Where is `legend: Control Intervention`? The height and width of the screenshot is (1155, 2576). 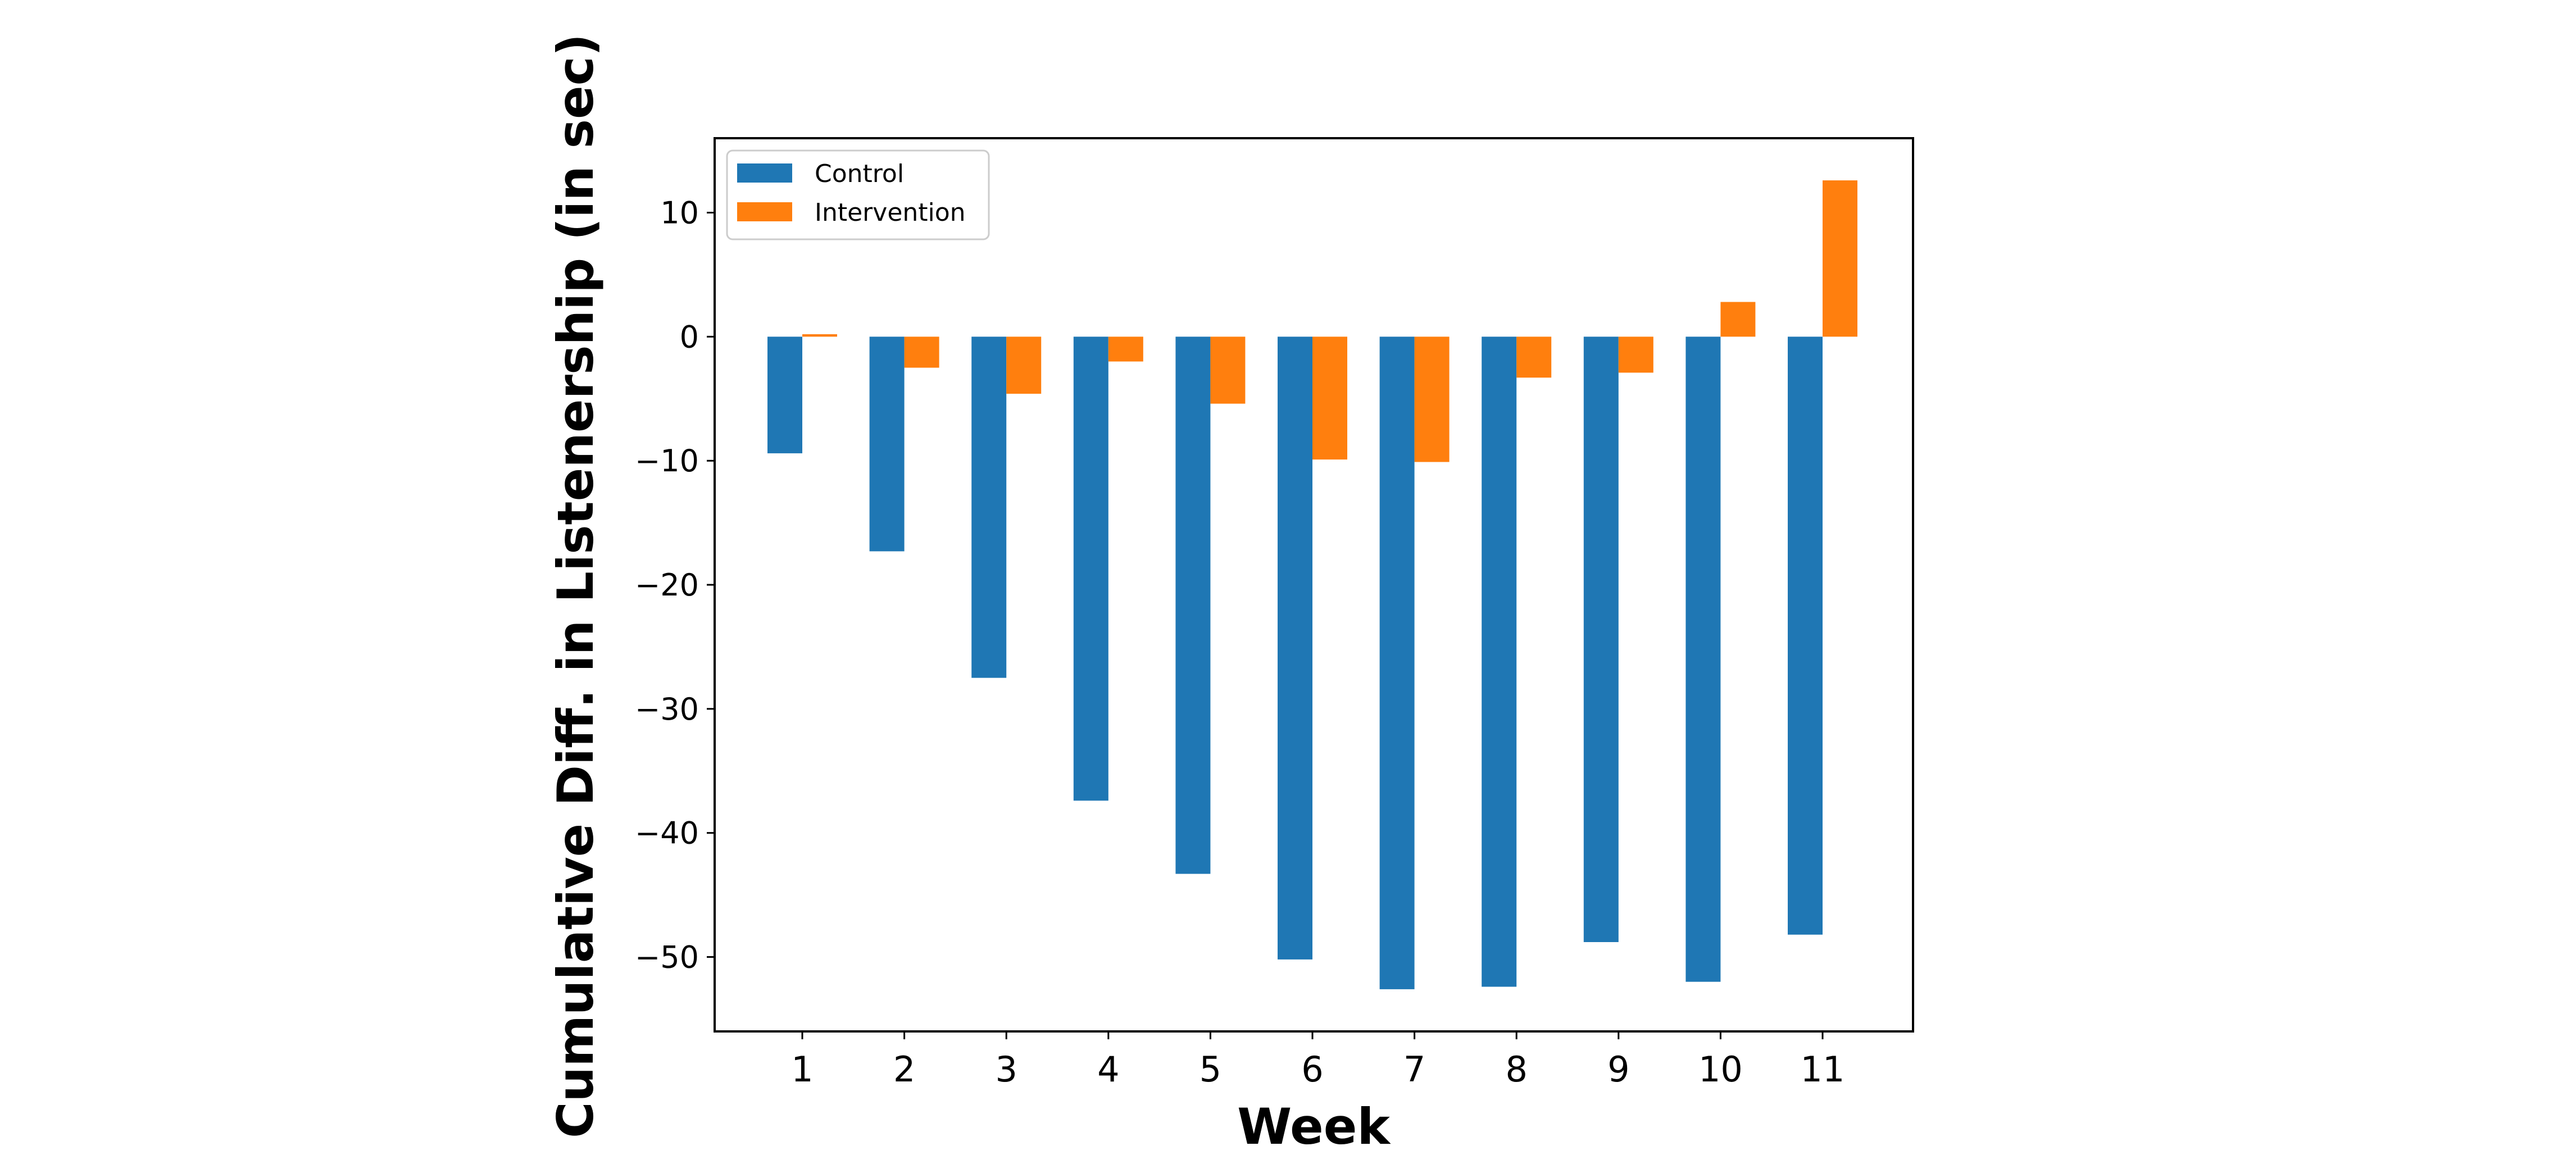 legend: Control Intervention is located at coordinates (858, 195).